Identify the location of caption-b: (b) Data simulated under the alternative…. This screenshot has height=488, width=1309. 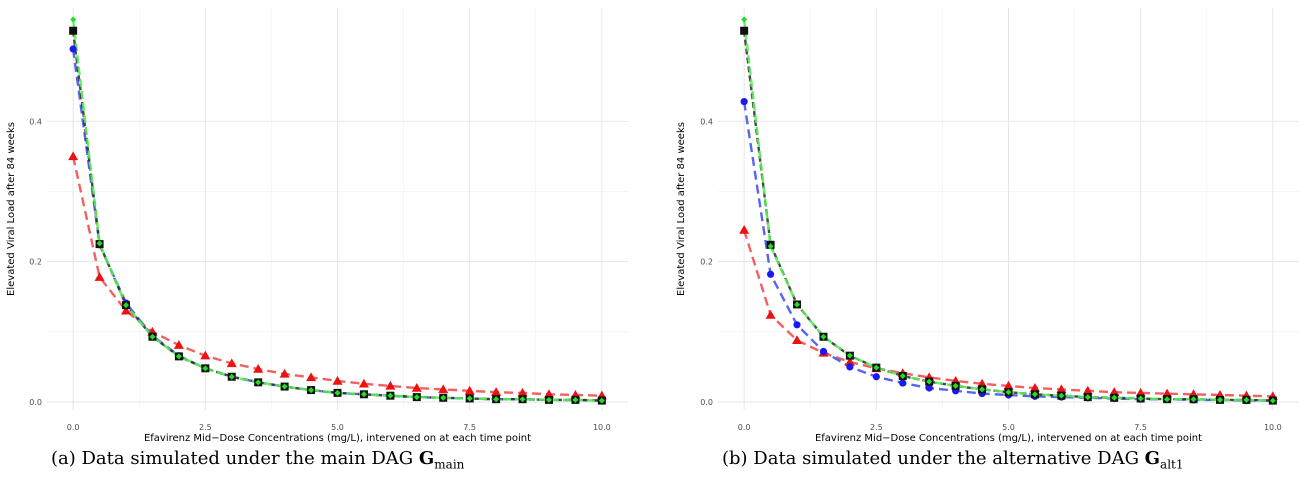
(953, 460).